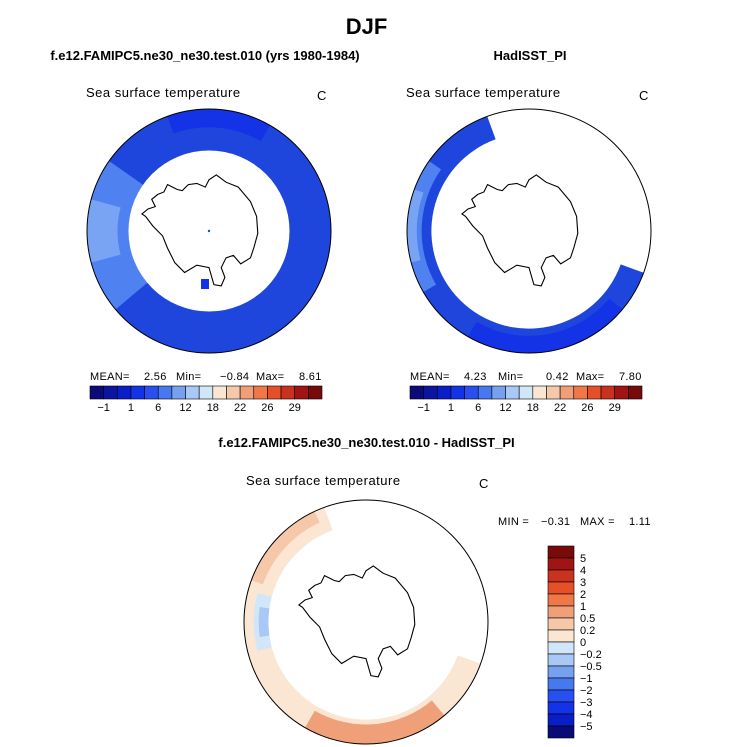 The height and width of the screenshot is (747, 733). I want to click on panel2-map-border, so click(529, 231).